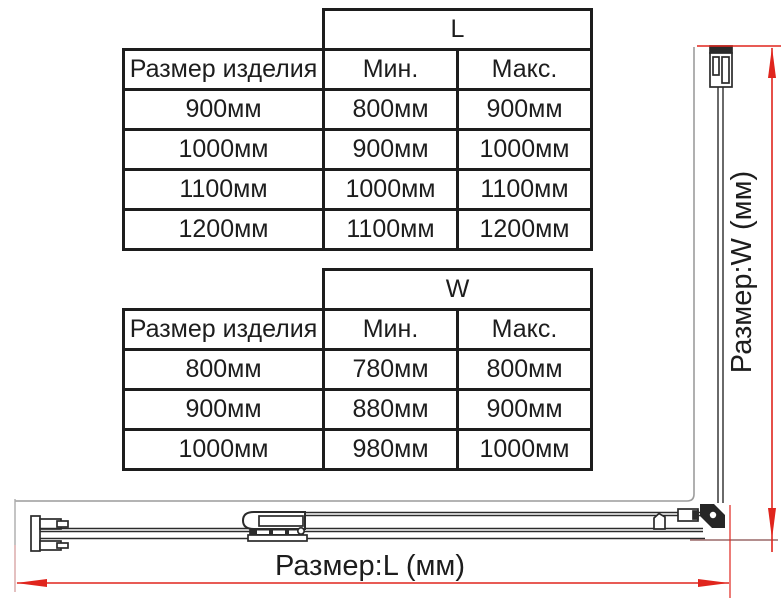 The height and width of the screenshot is (600, 784). I want to click on min-size-cell: 800мм, so click(390, 109).